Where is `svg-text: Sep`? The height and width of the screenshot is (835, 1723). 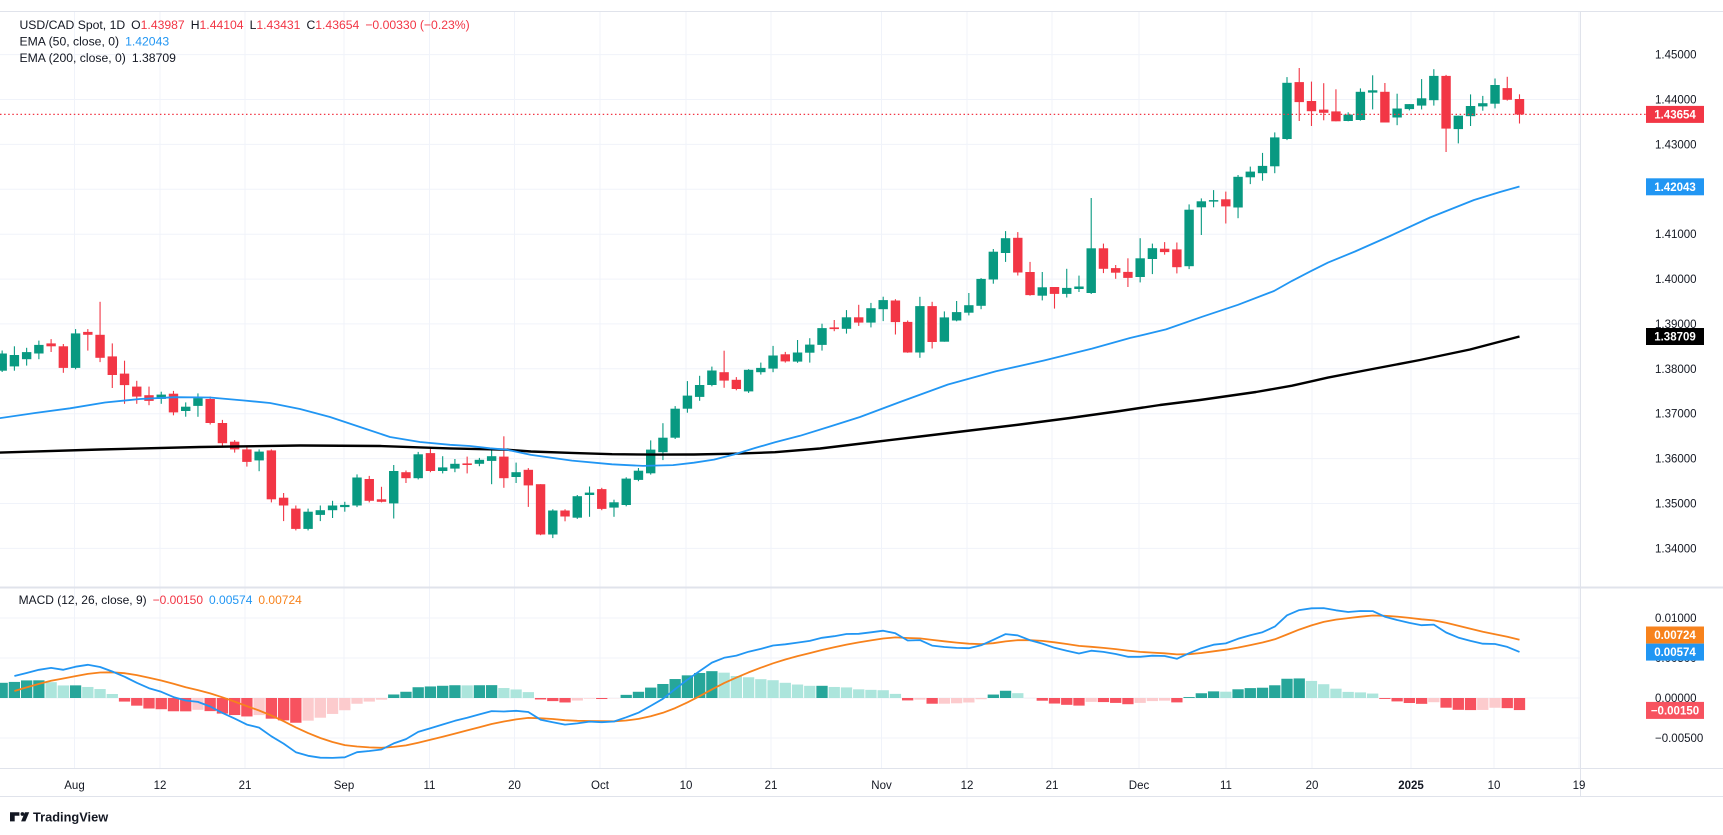
svg-text: Sep is located at coordinates (344, 786).